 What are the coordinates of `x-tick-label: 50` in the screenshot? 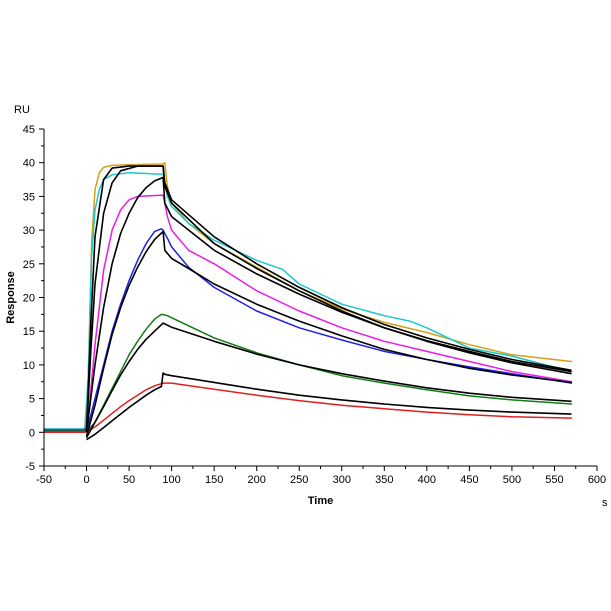 It's located at (129, 480).